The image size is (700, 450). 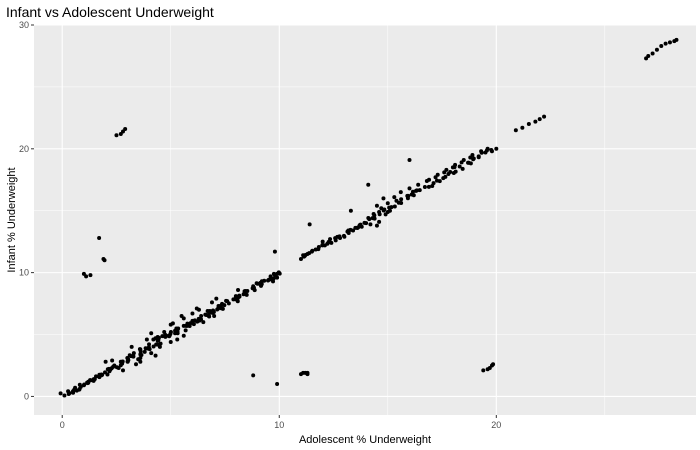 I want to click on y-axis-title: Infant % Underweight, so click(x=12, y=219).